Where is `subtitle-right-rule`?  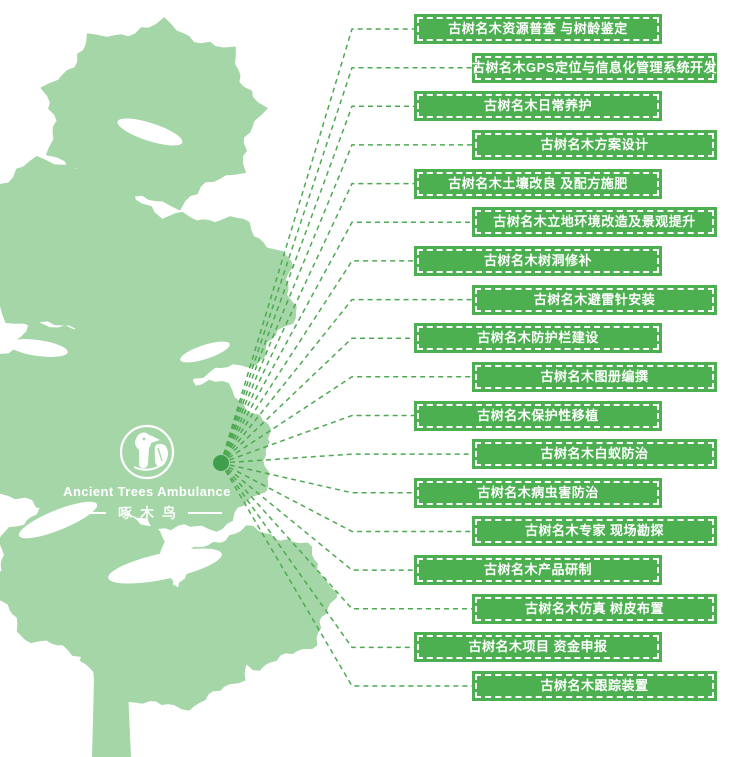 subtitle-right-rule is located at coordinates (205, 513).